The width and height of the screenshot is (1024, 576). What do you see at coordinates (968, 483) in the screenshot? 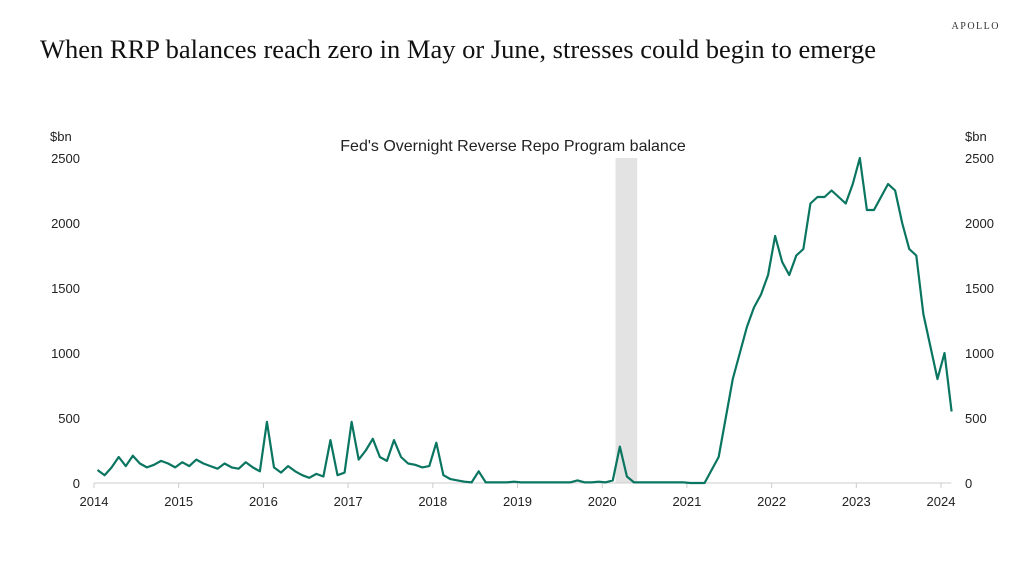
I see `y-tick-label-right: 0` at bounding box center [968, 483].